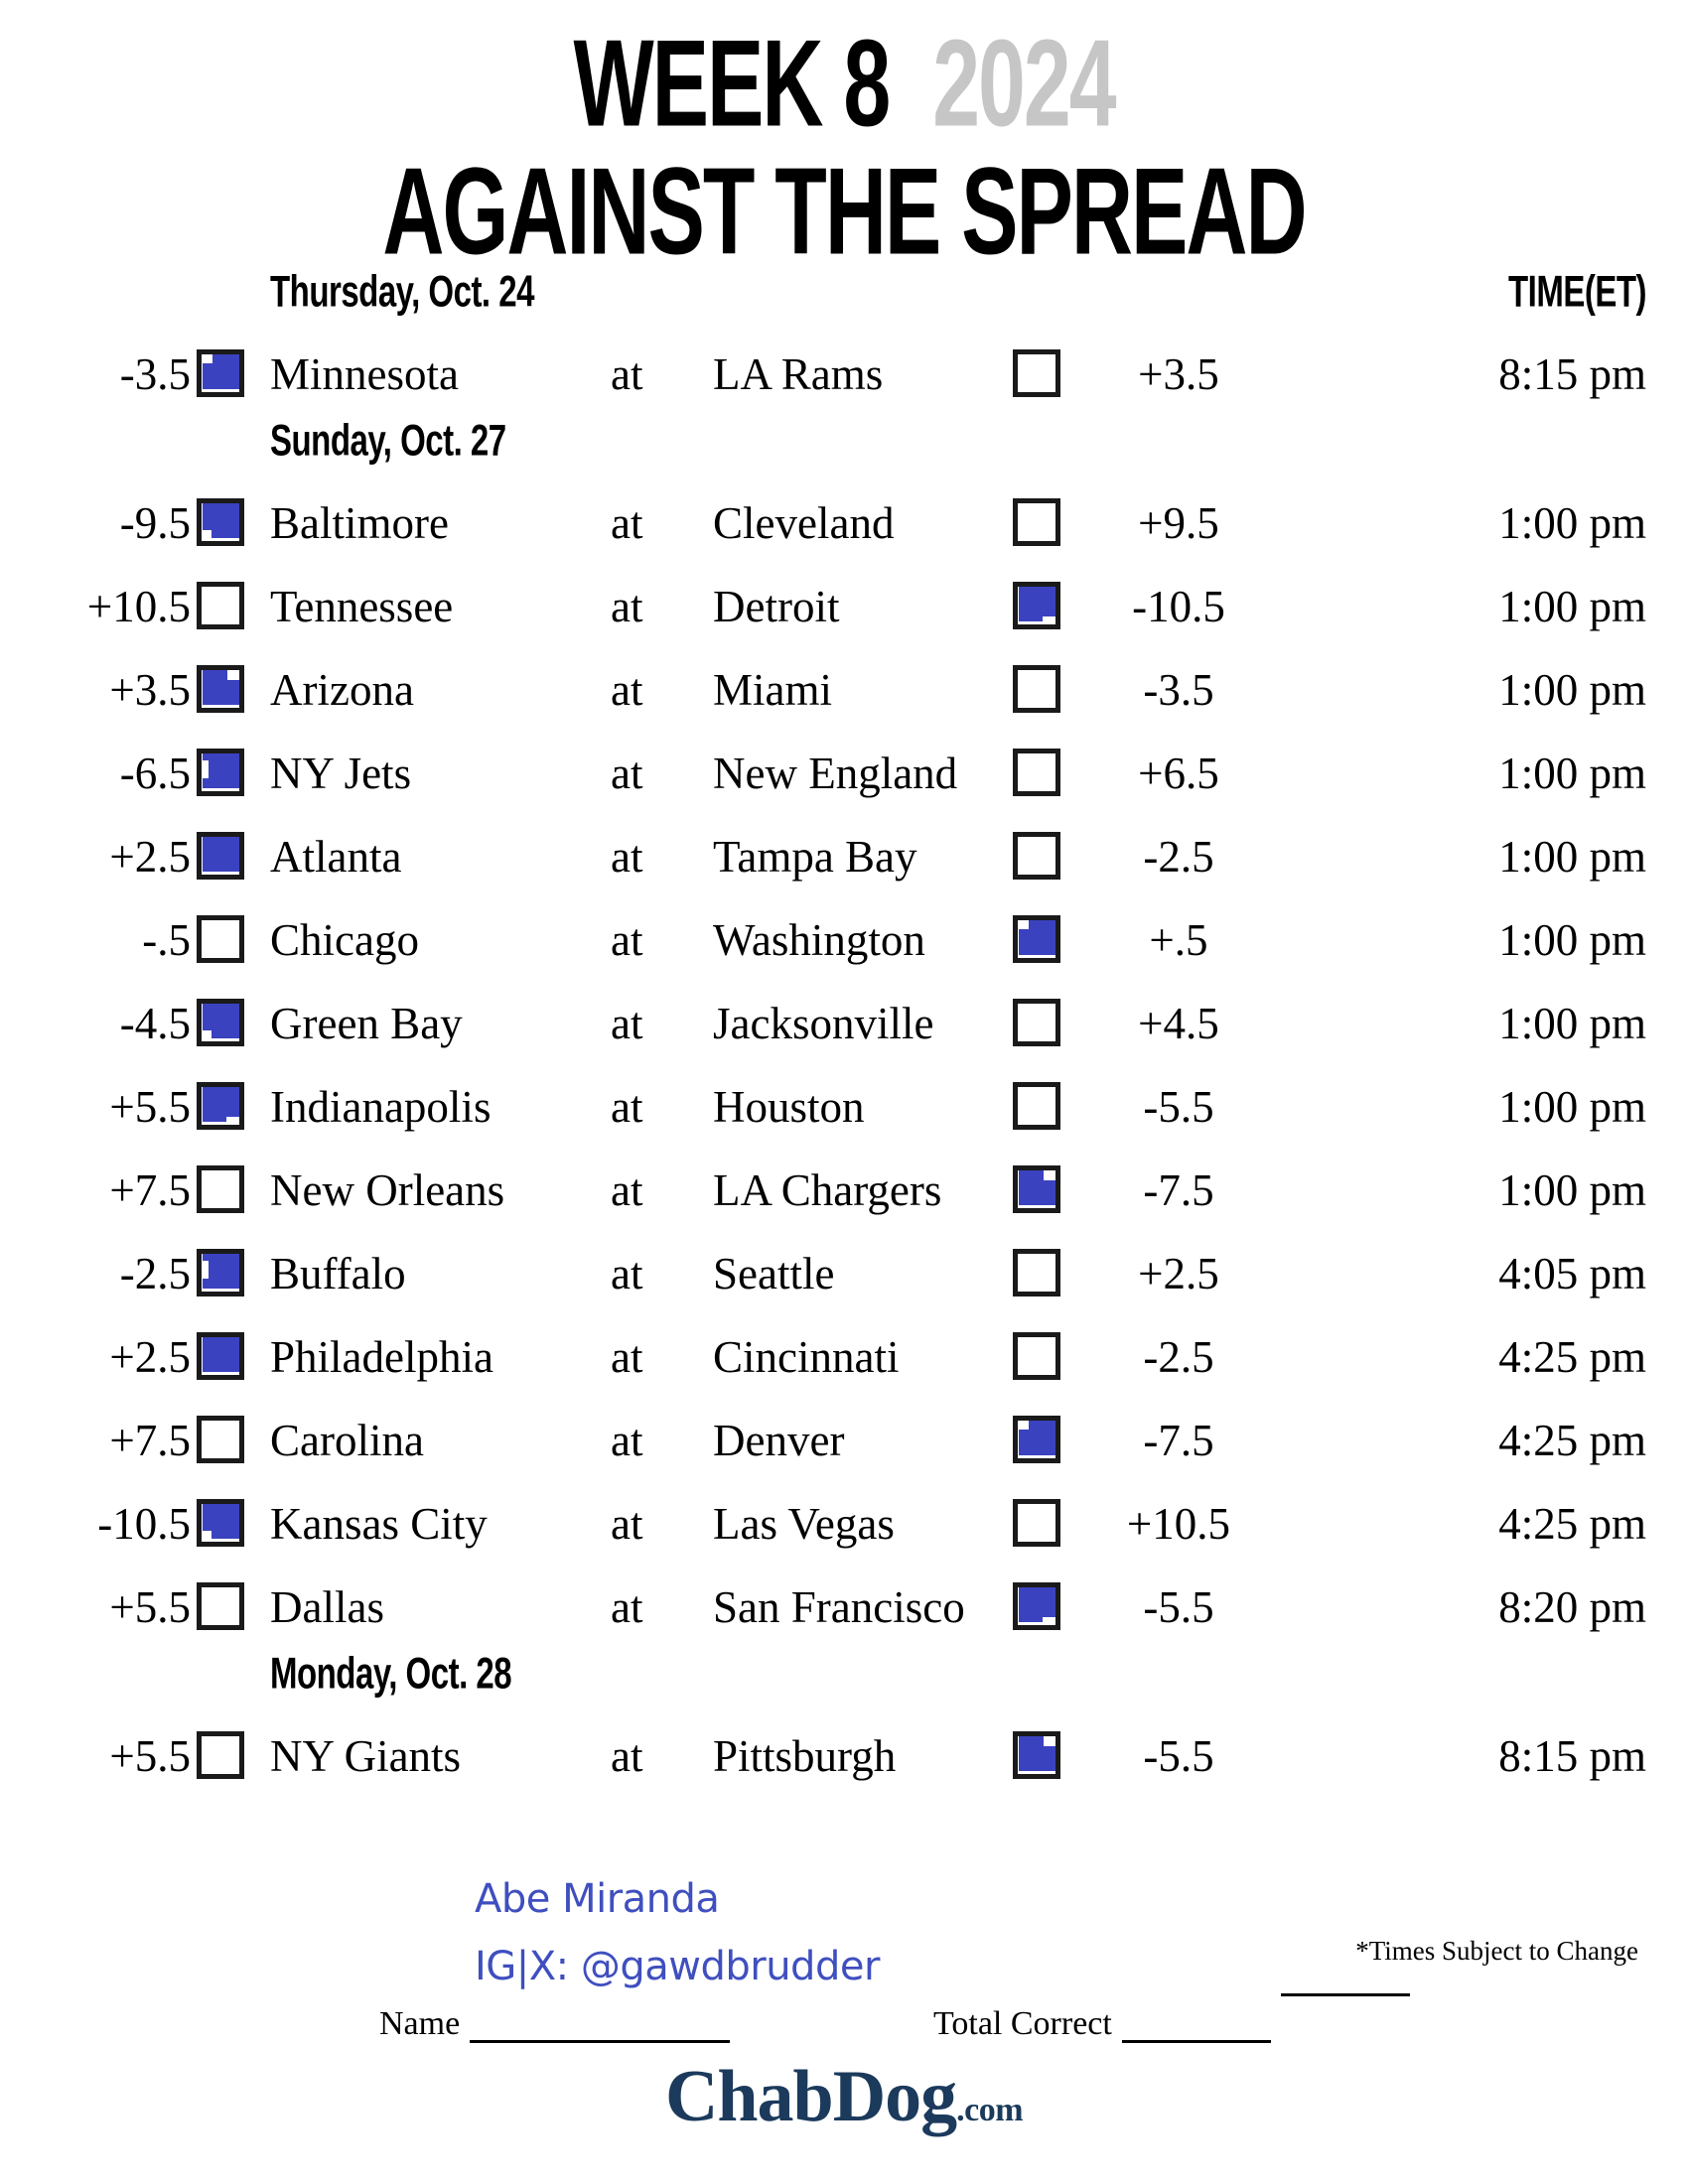 The width and height of the screenshot is (1688, 2184). What do you see at coordinates (1345, 1994) in the screenshot?
I see `score-rule` at bounding box center [1345, 1994].